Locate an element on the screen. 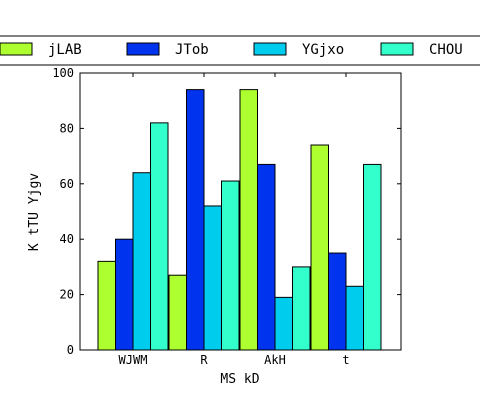 This screenshot has width=480, height=405. legend-label-chou: CHOU is located at coordinates (446, 50).